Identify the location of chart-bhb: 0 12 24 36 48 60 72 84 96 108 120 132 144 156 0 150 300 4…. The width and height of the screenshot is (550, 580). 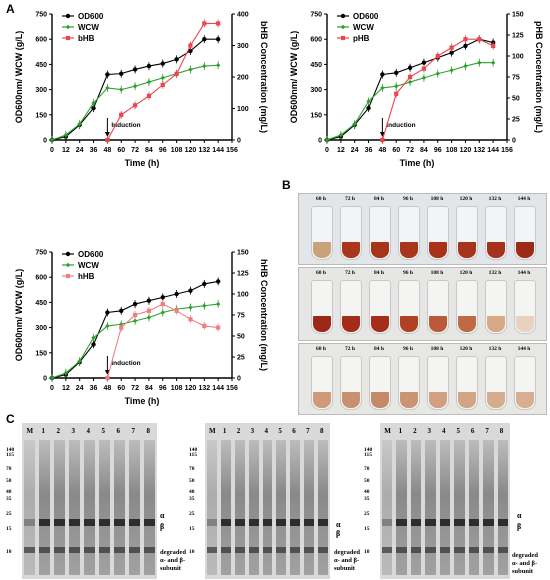
(141, 90).